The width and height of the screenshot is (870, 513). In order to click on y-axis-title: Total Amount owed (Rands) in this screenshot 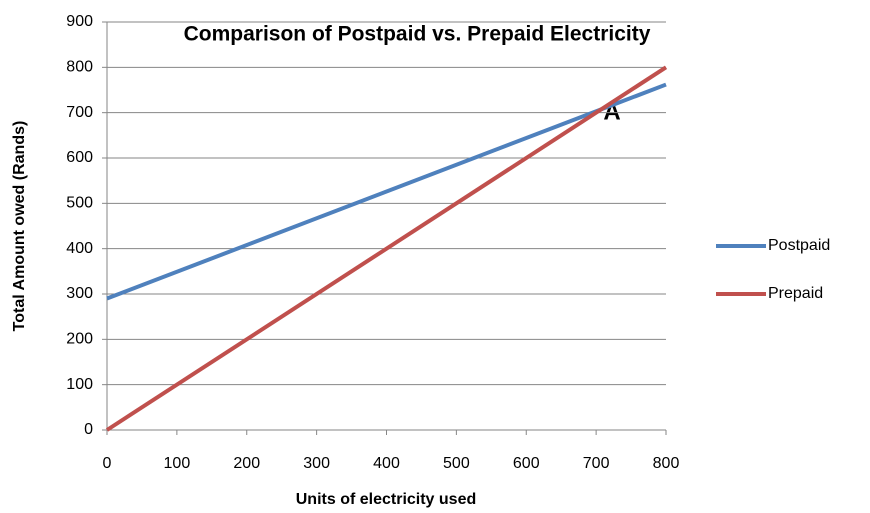, I will do `click(19, 226)`.